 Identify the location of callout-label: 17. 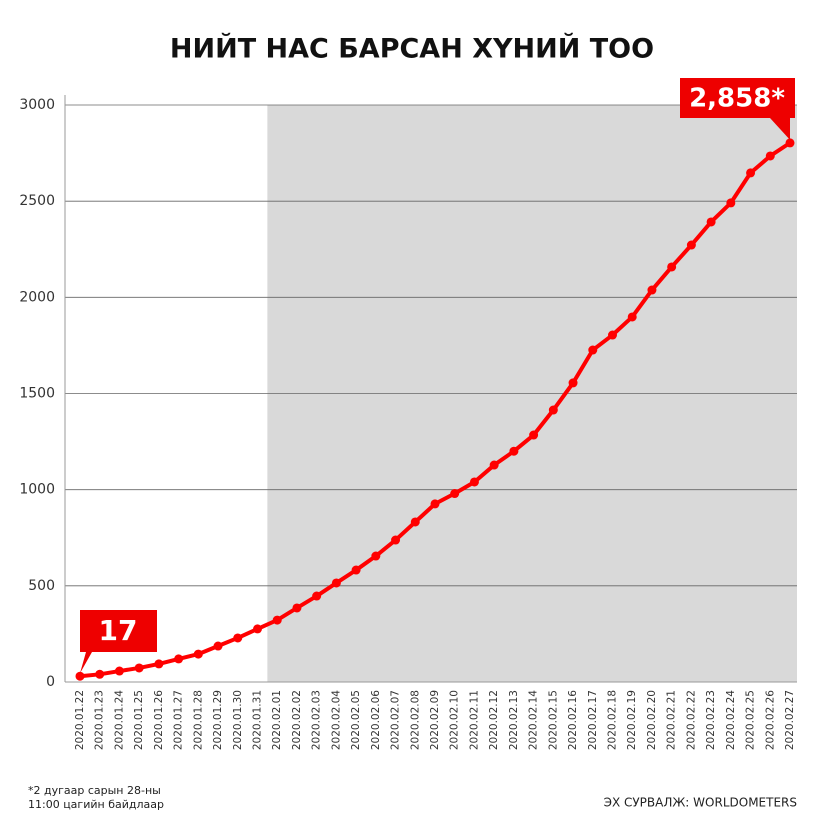
(118, 630).